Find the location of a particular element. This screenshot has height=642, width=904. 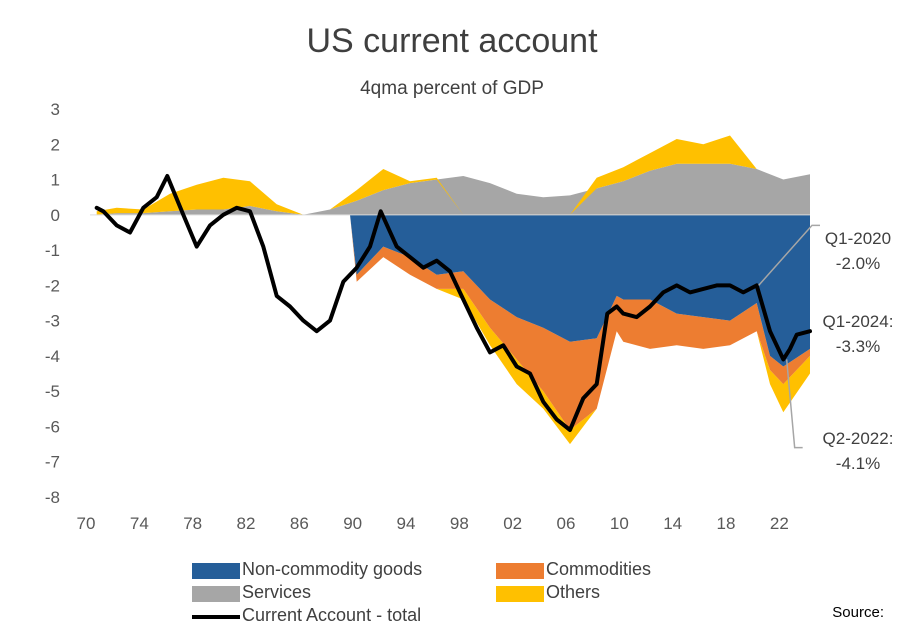

legend-label: Current Account - total is located at coordinates (332, 615).